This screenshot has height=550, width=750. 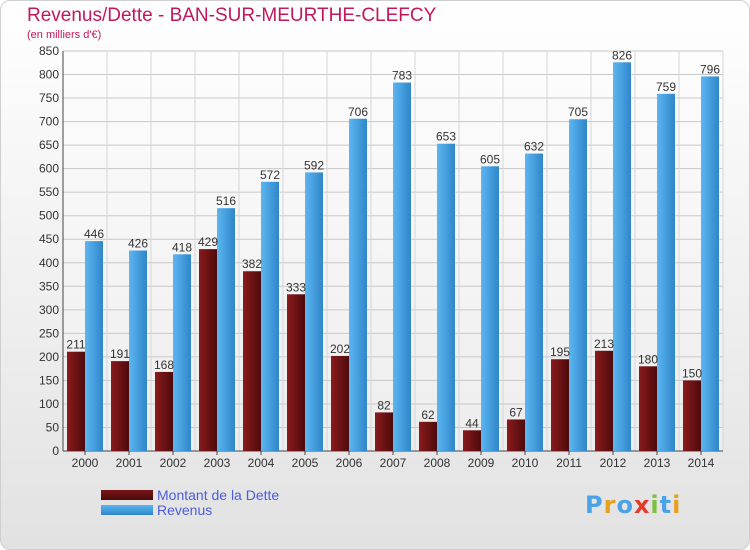 What do you see at coordinates (208, 242) in the screenshot?
I see `data-label-dette: 429` at bounding box center [208, 242].